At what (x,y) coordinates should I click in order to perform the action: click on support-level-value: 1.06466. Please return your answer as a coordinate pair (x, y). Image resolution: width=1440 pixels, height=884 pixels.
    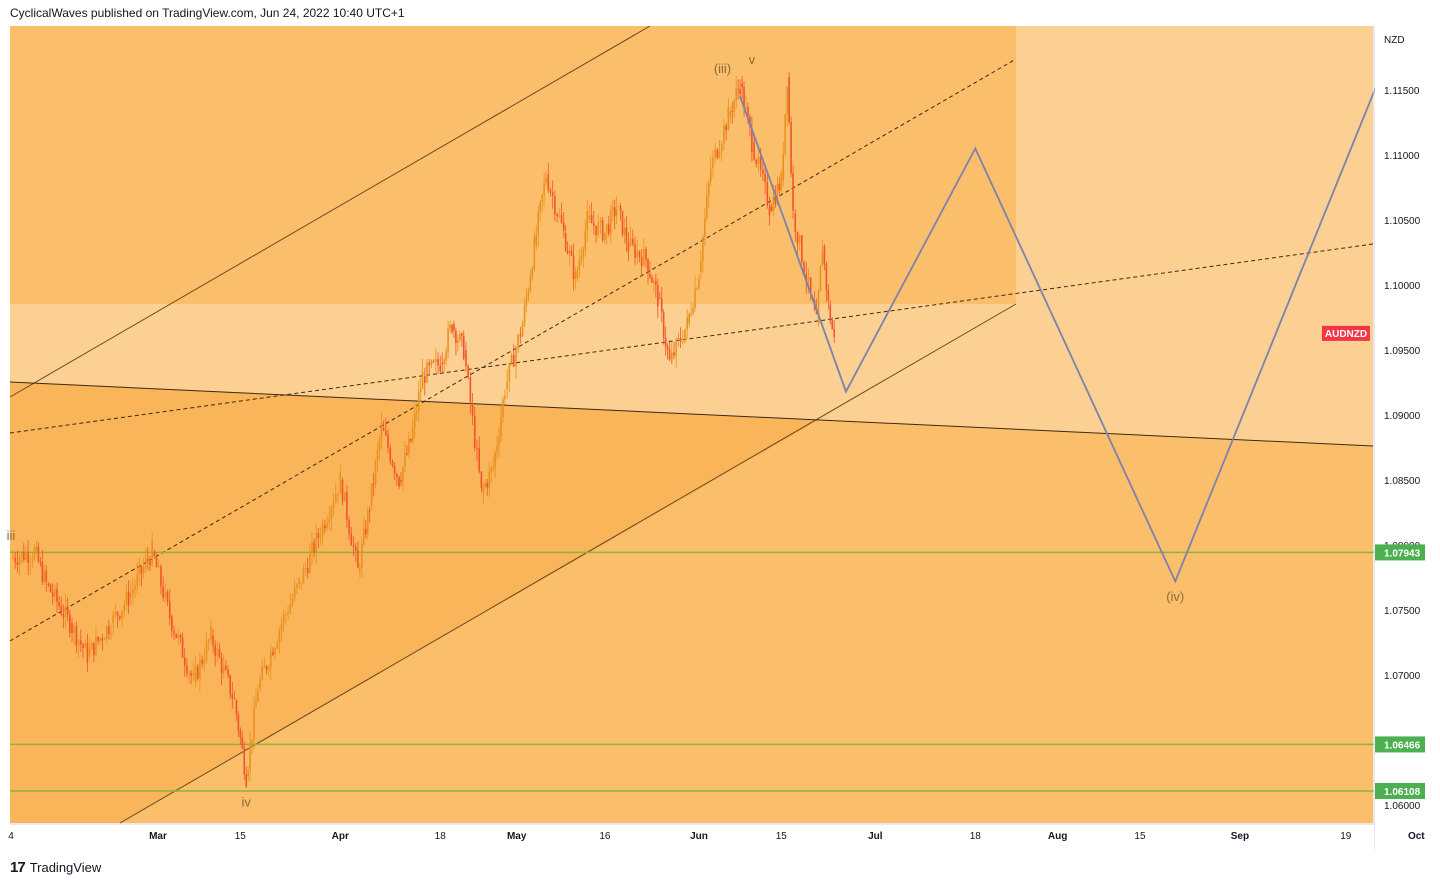
    Looking at the image, I should click on (1402, 745).